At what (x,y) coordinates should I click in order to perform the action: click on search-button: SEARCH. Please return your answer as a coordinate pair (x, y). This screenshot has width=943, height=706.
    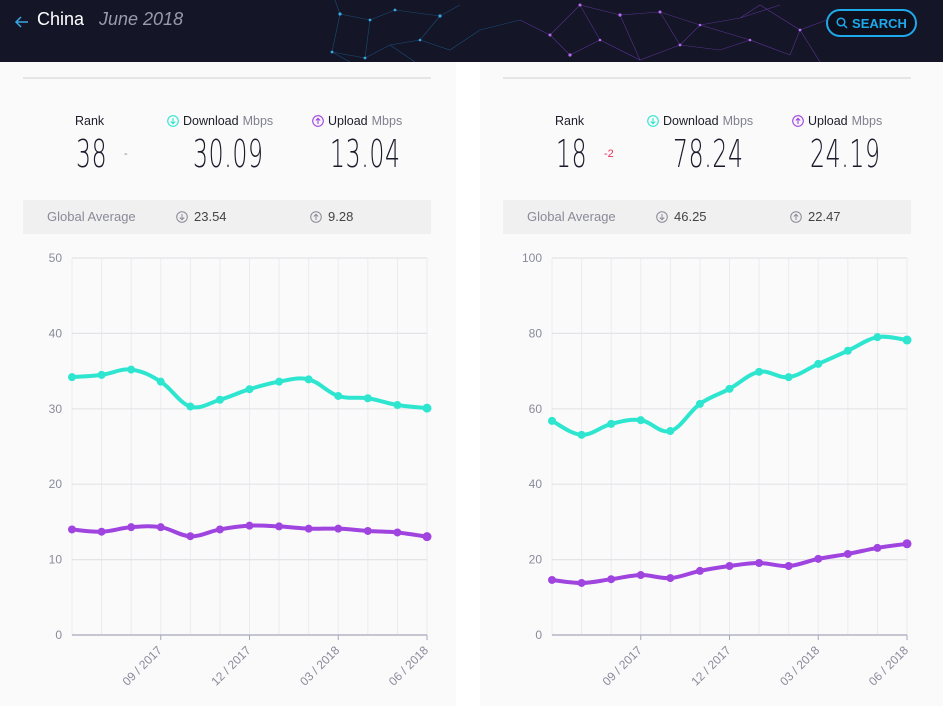
    Looking at the image, I should click on (871, 23).